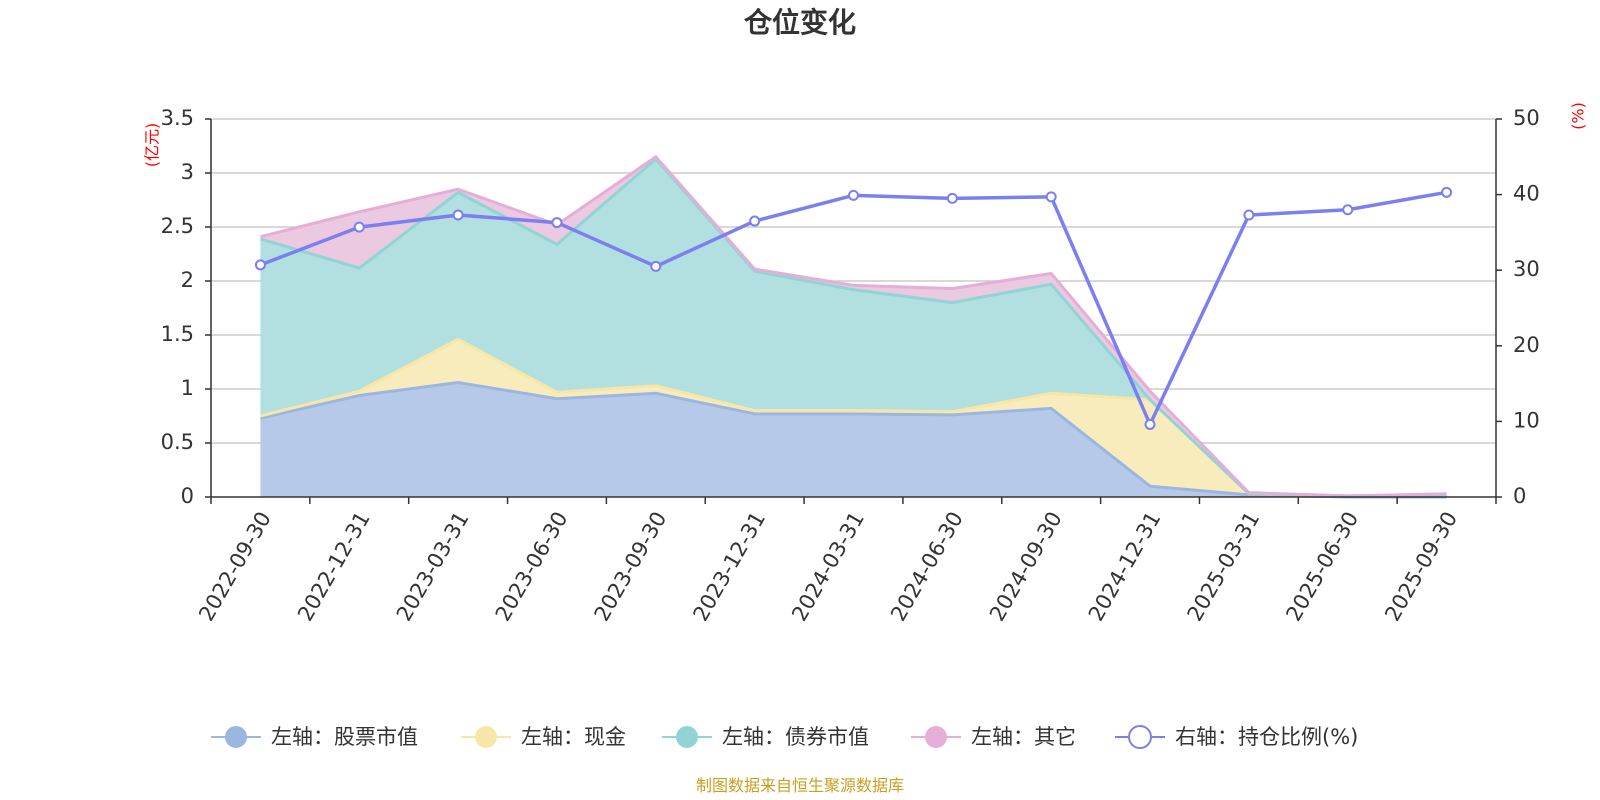 Image resolution: width=1600 pixels, height=800 pixels. I want to click on left-axis-ticks: 0 0.5 1 1.5 2 2.5 3 3.5, so click(186, 307).